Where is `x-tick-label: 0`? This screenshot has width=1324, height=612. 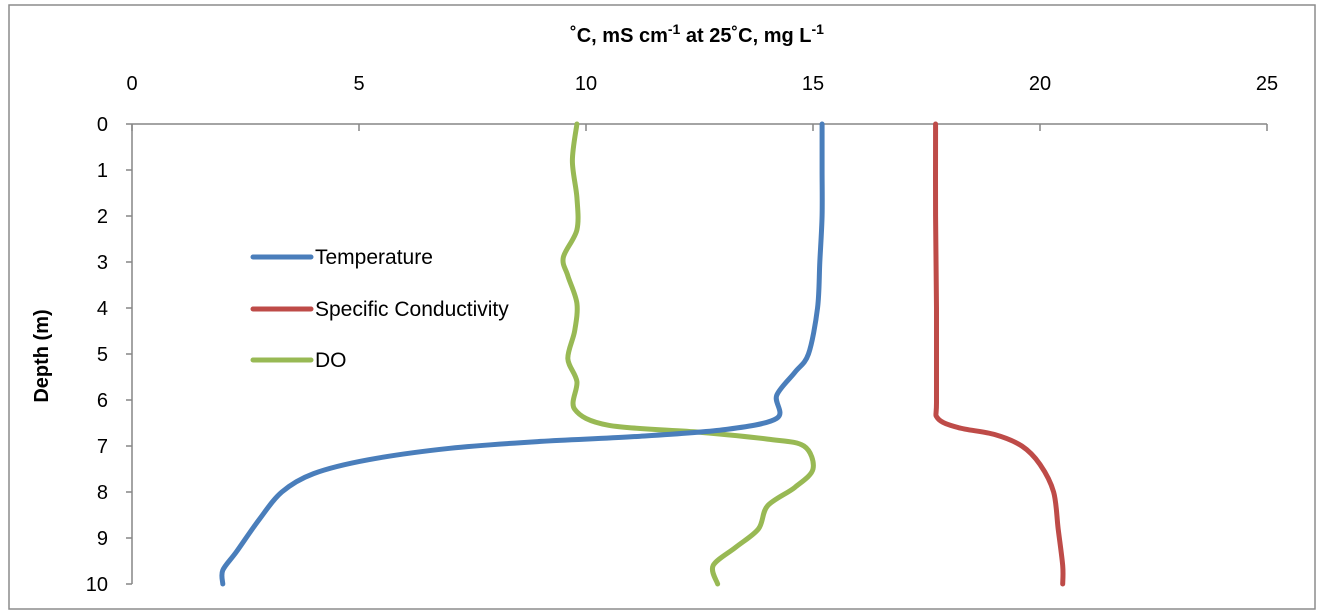
x-tick-label: 0 is located at coordinates (131, 84).